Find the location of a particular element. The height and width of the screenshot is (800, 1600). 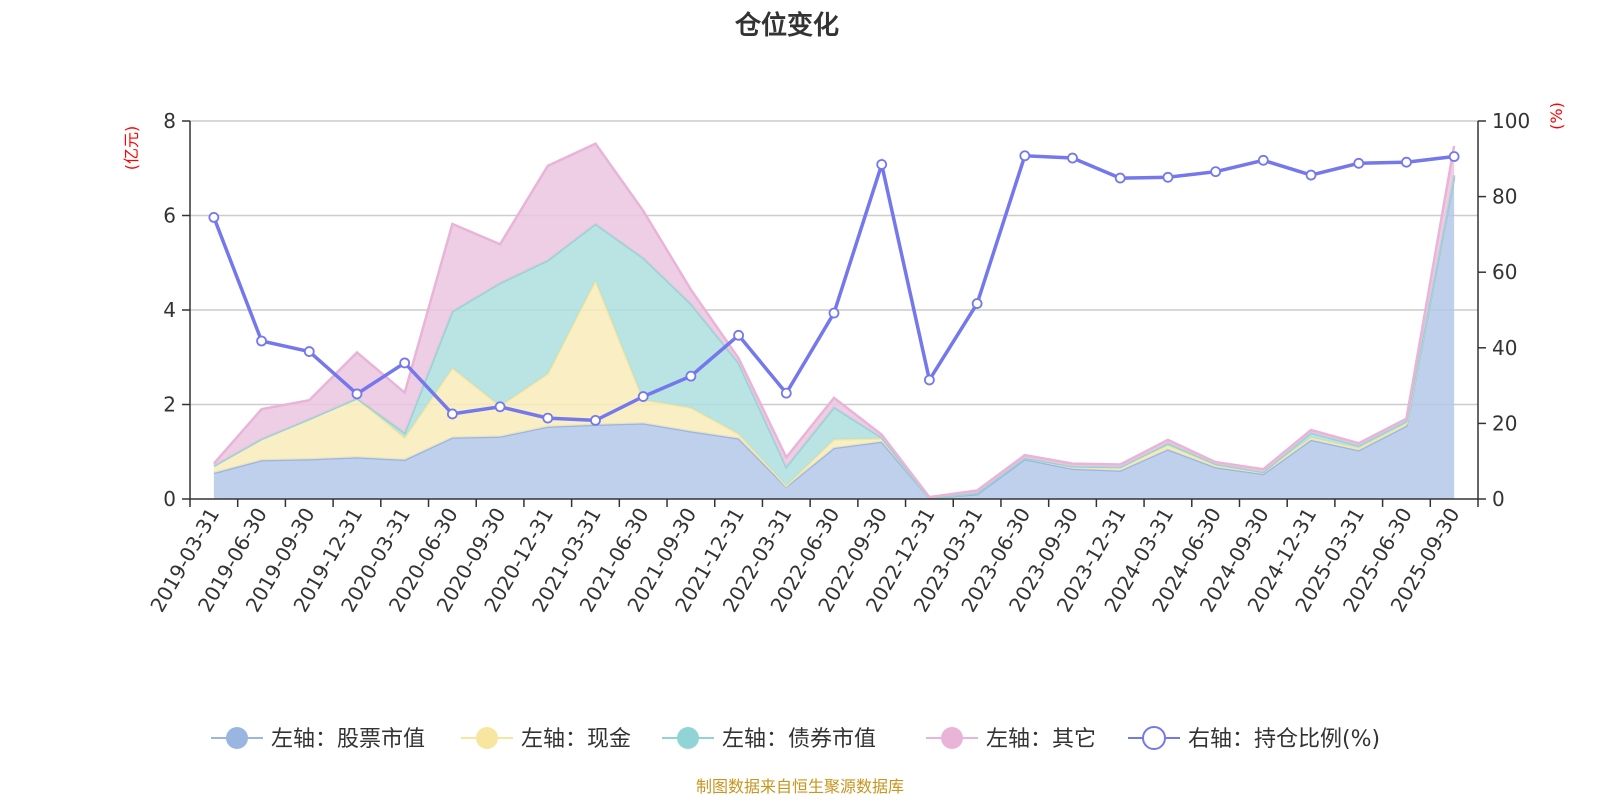

left-axis-tick-label: 4 is located at coordinates (169, 310).